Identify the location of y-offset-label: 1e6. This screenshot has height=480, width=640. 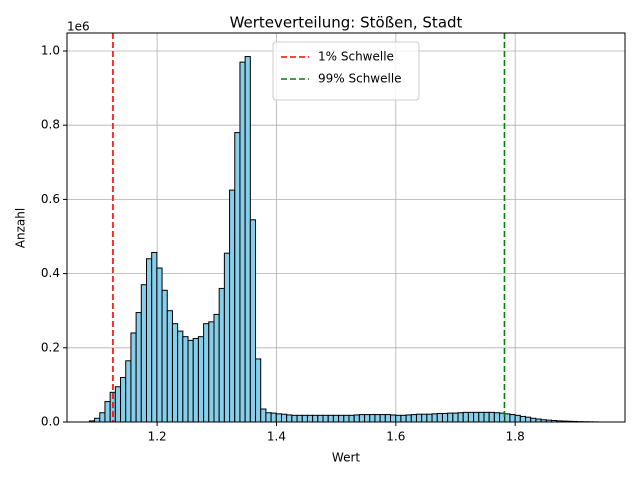
(78, 27).